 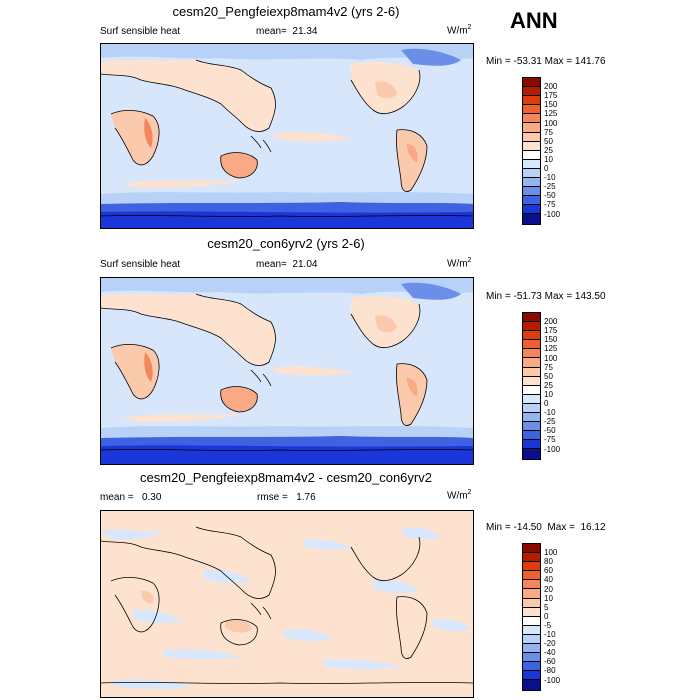 I want to click on colorbar-tick-label: 20, so click(x=548, y=589).